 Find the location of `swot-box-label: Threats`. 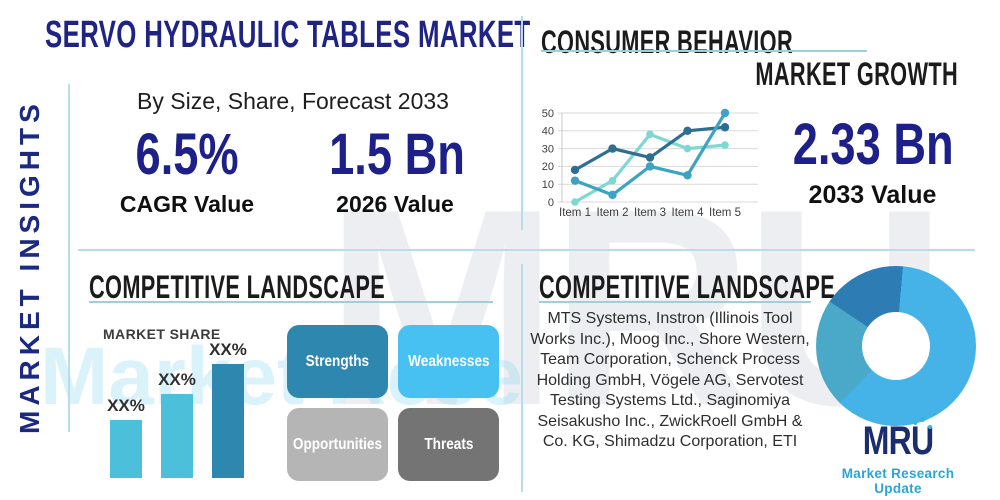

swot-box-label: Threats is located at coordinates (448, 444).